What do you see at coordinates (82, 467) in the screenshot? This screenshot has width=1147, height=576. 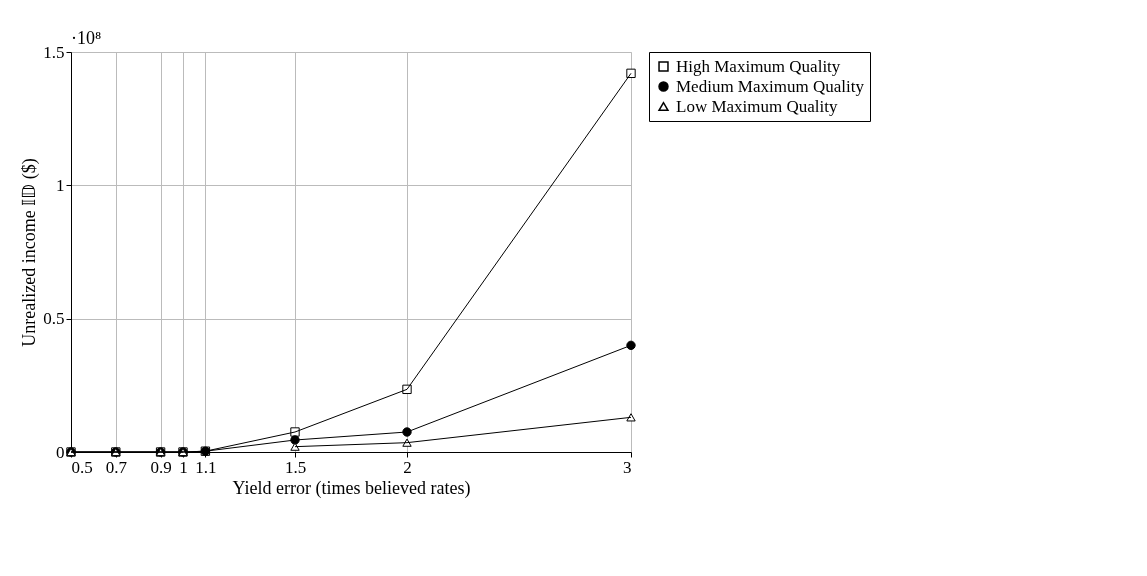 I see `x-tick-label: 0.5` at bounding box center [82, 467].